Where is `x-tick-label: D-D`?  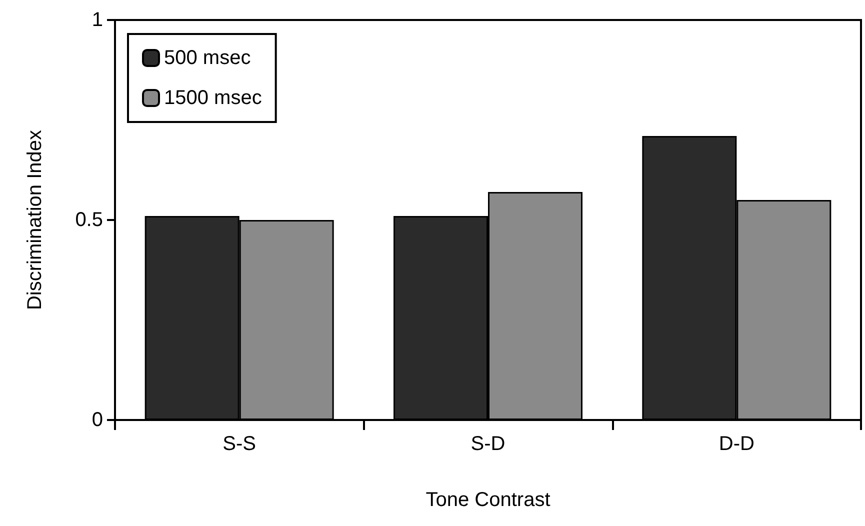 x-tick-label: D-D is located at coordinates (736, 444).